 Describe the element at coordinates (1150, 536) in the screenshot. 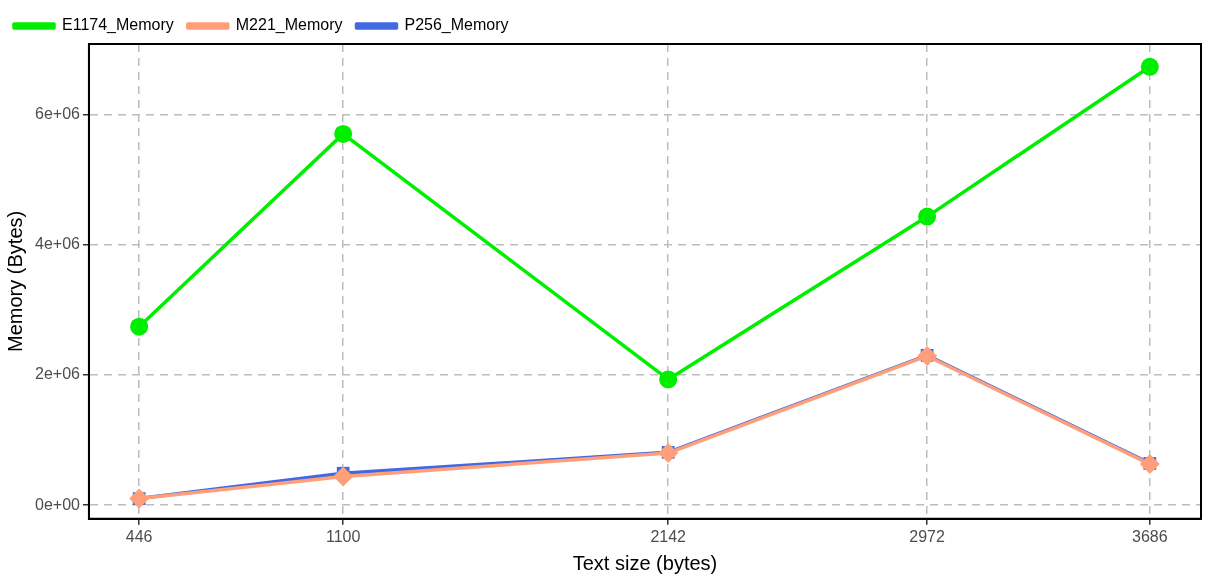

I see `x-tick-label: 3686` at that location.